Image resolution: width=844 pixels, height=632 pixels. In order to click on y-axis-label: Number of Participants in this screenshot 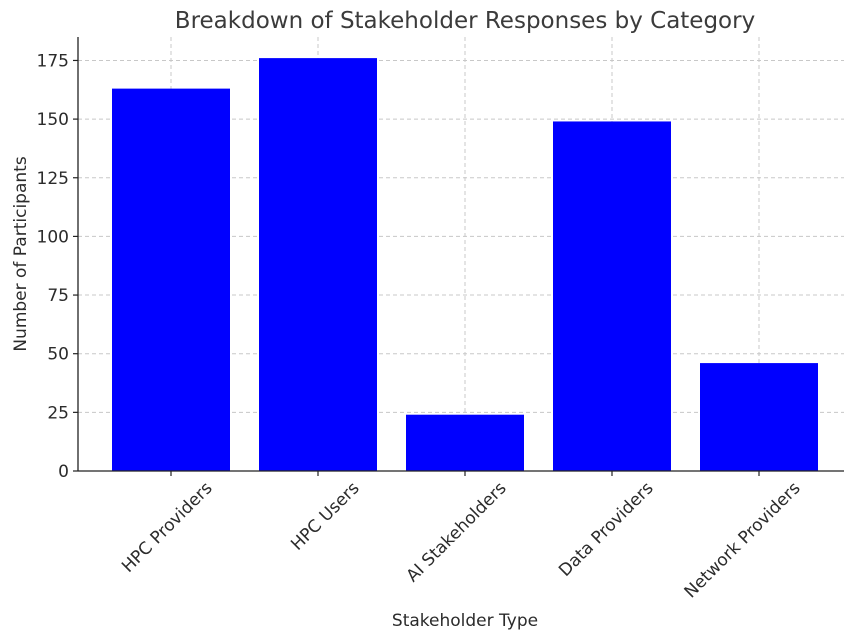, I will do `click(21, 253)`.